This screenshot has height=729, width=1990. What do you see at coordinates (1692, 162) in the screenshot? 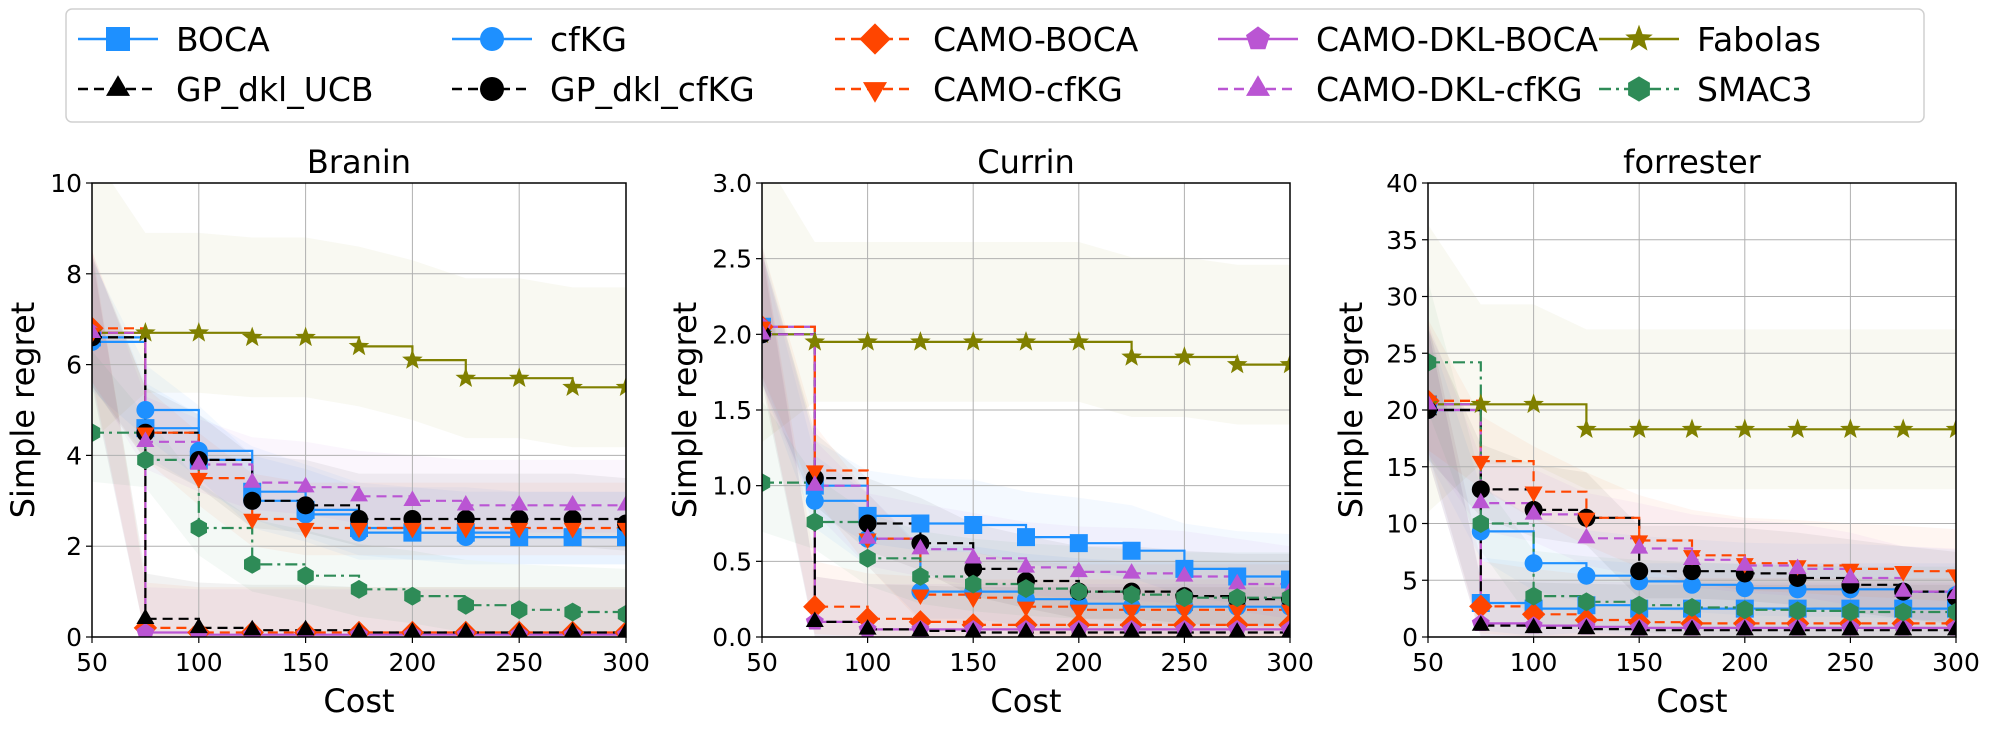
I see `panel-title: forrester` at bounding box center [1692, 162].